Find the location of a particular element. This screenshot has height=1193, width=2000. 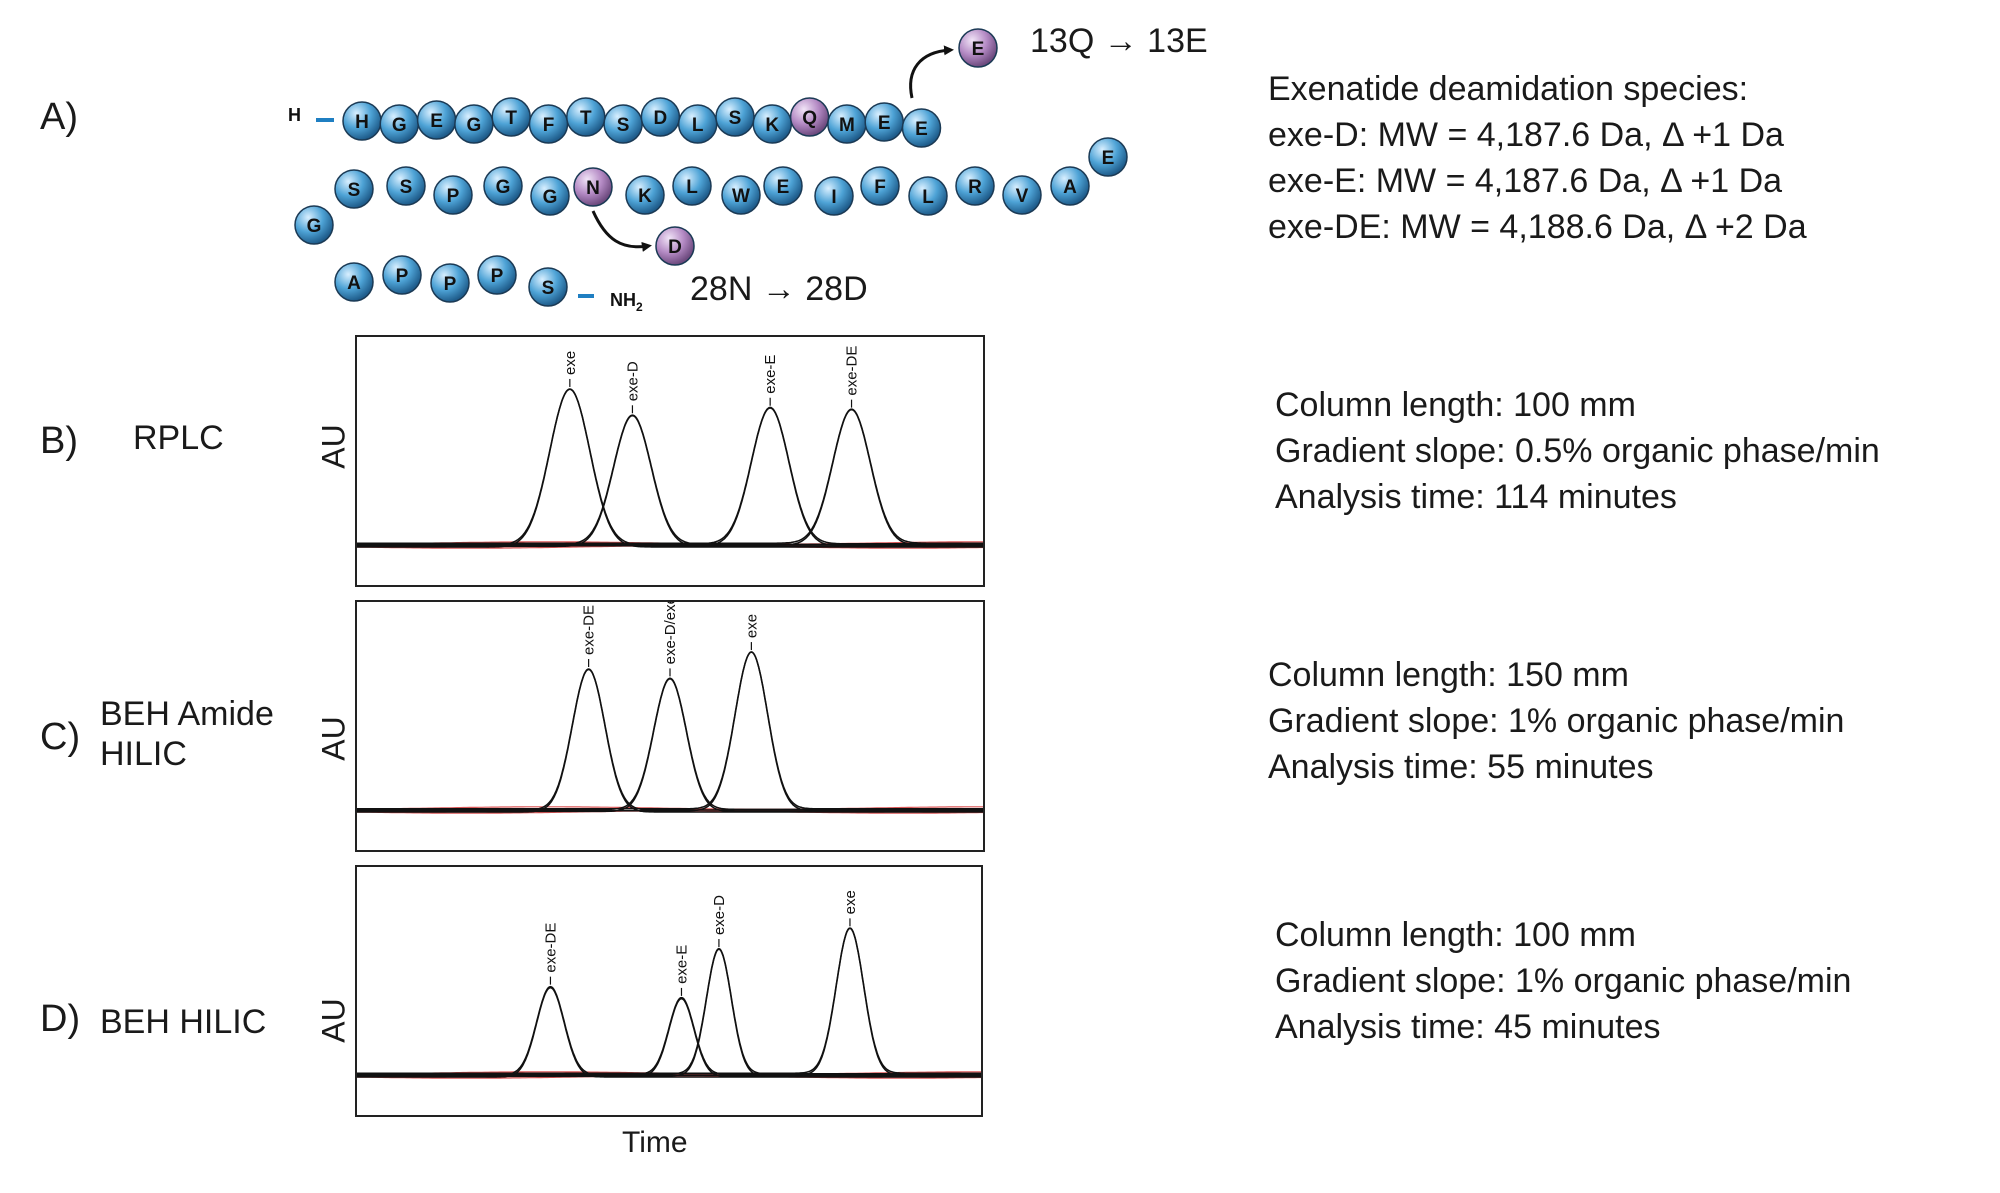

svg-text: W is located at coordinates (741, 196).